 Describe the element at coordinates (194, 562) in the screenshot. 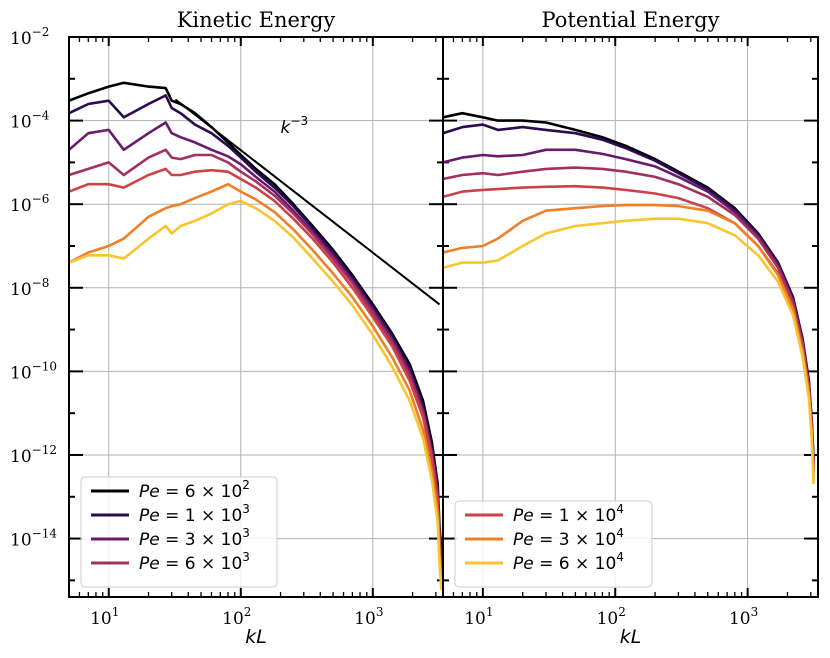

I see `legend-label: Pe = 6 × 103` at that location.